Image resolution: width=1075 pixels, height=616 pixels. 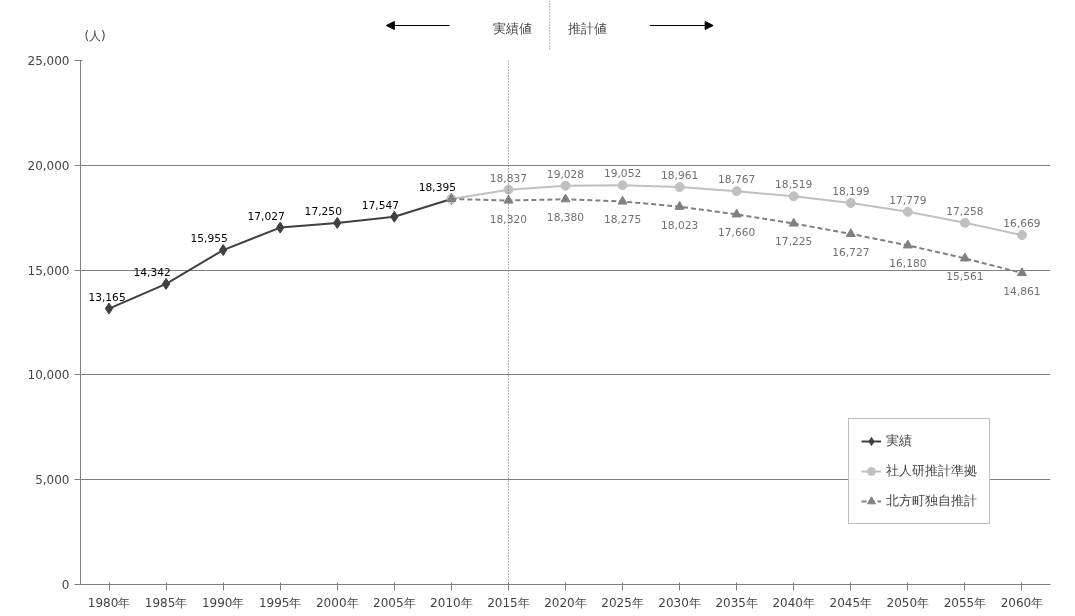 What do you see at coordinates (587, 28) in the screenshot?
I see `text: 推計値` at bounding box center [587, 28].